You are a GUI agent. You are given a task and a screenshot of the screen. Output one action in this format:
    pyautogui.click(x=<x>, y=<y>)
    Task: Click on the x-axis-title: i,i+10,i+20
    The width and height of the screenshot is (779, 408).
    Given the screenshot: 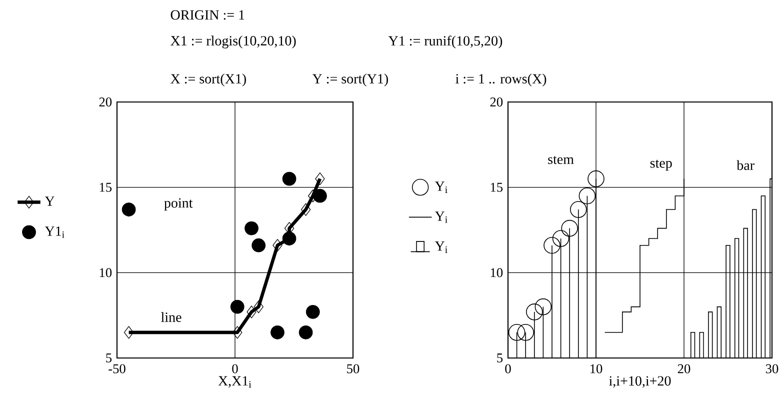 What is the action you would take?
    pyautogui.click(x=640, y=382)
    